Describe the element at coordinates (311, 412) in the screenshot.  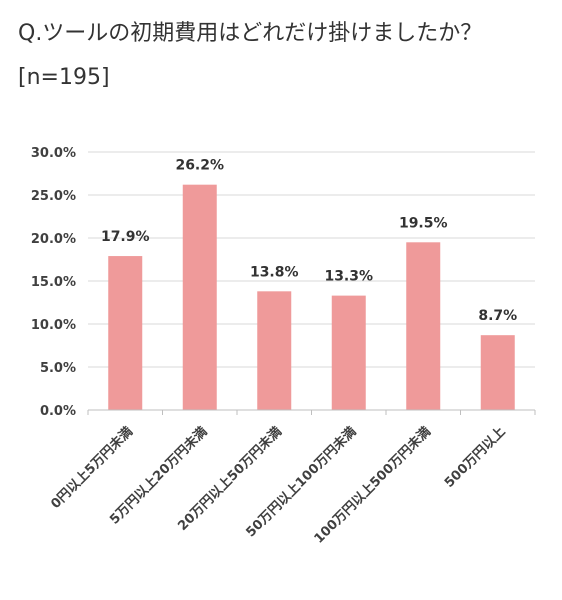
I see `axes` at that location.